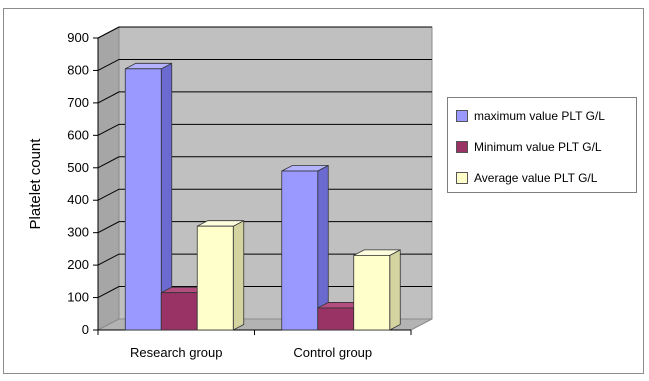 The image size is (649, 381). I want to click on legend-label-max: maximum value PLT G/L, so click(539, 116).